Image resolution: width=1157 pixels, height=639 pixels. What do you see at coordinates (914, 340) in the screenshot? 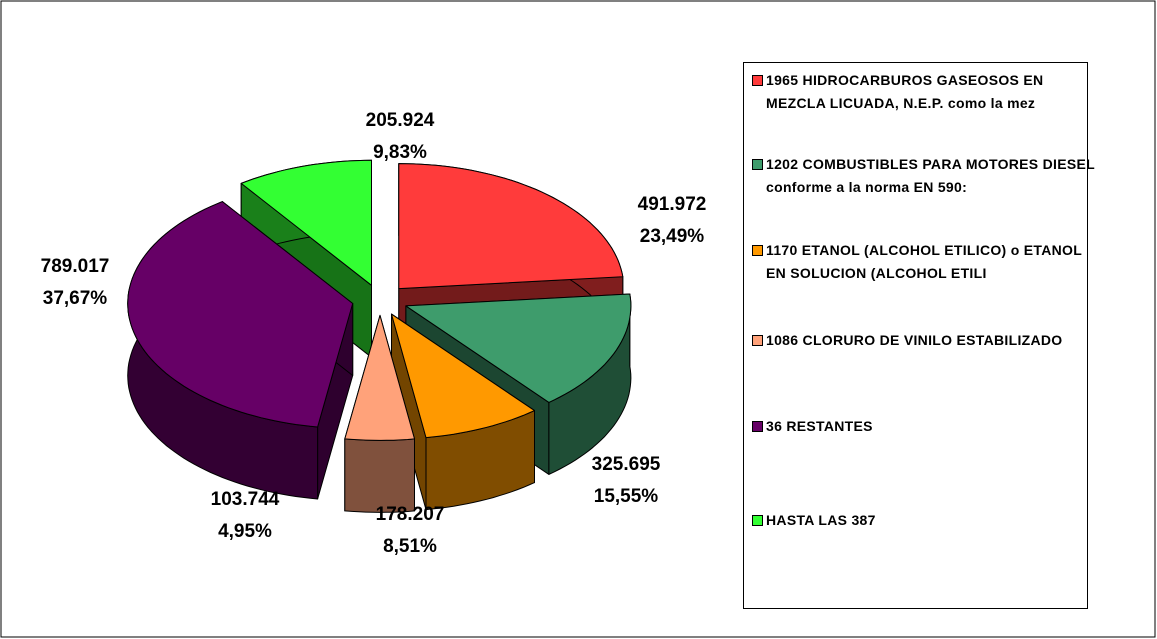
I see `legend-label: 1086 CLORURO DE VINILO ESTABILIZADO` at bounding box center [914, 340].